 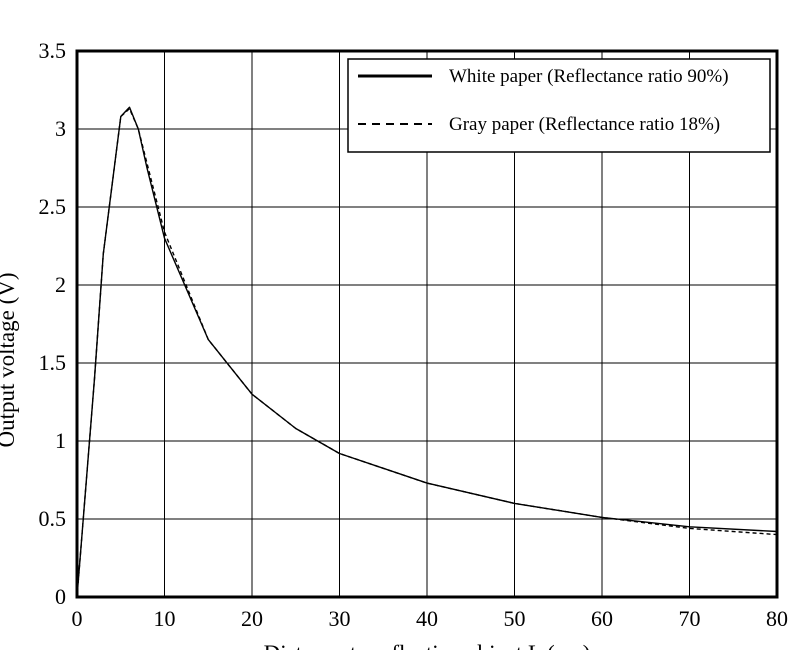 What do you see at coordinates (777, 618) in the screenshot?
I see `x-tick-label: 80` at bounding box center [777, 618].